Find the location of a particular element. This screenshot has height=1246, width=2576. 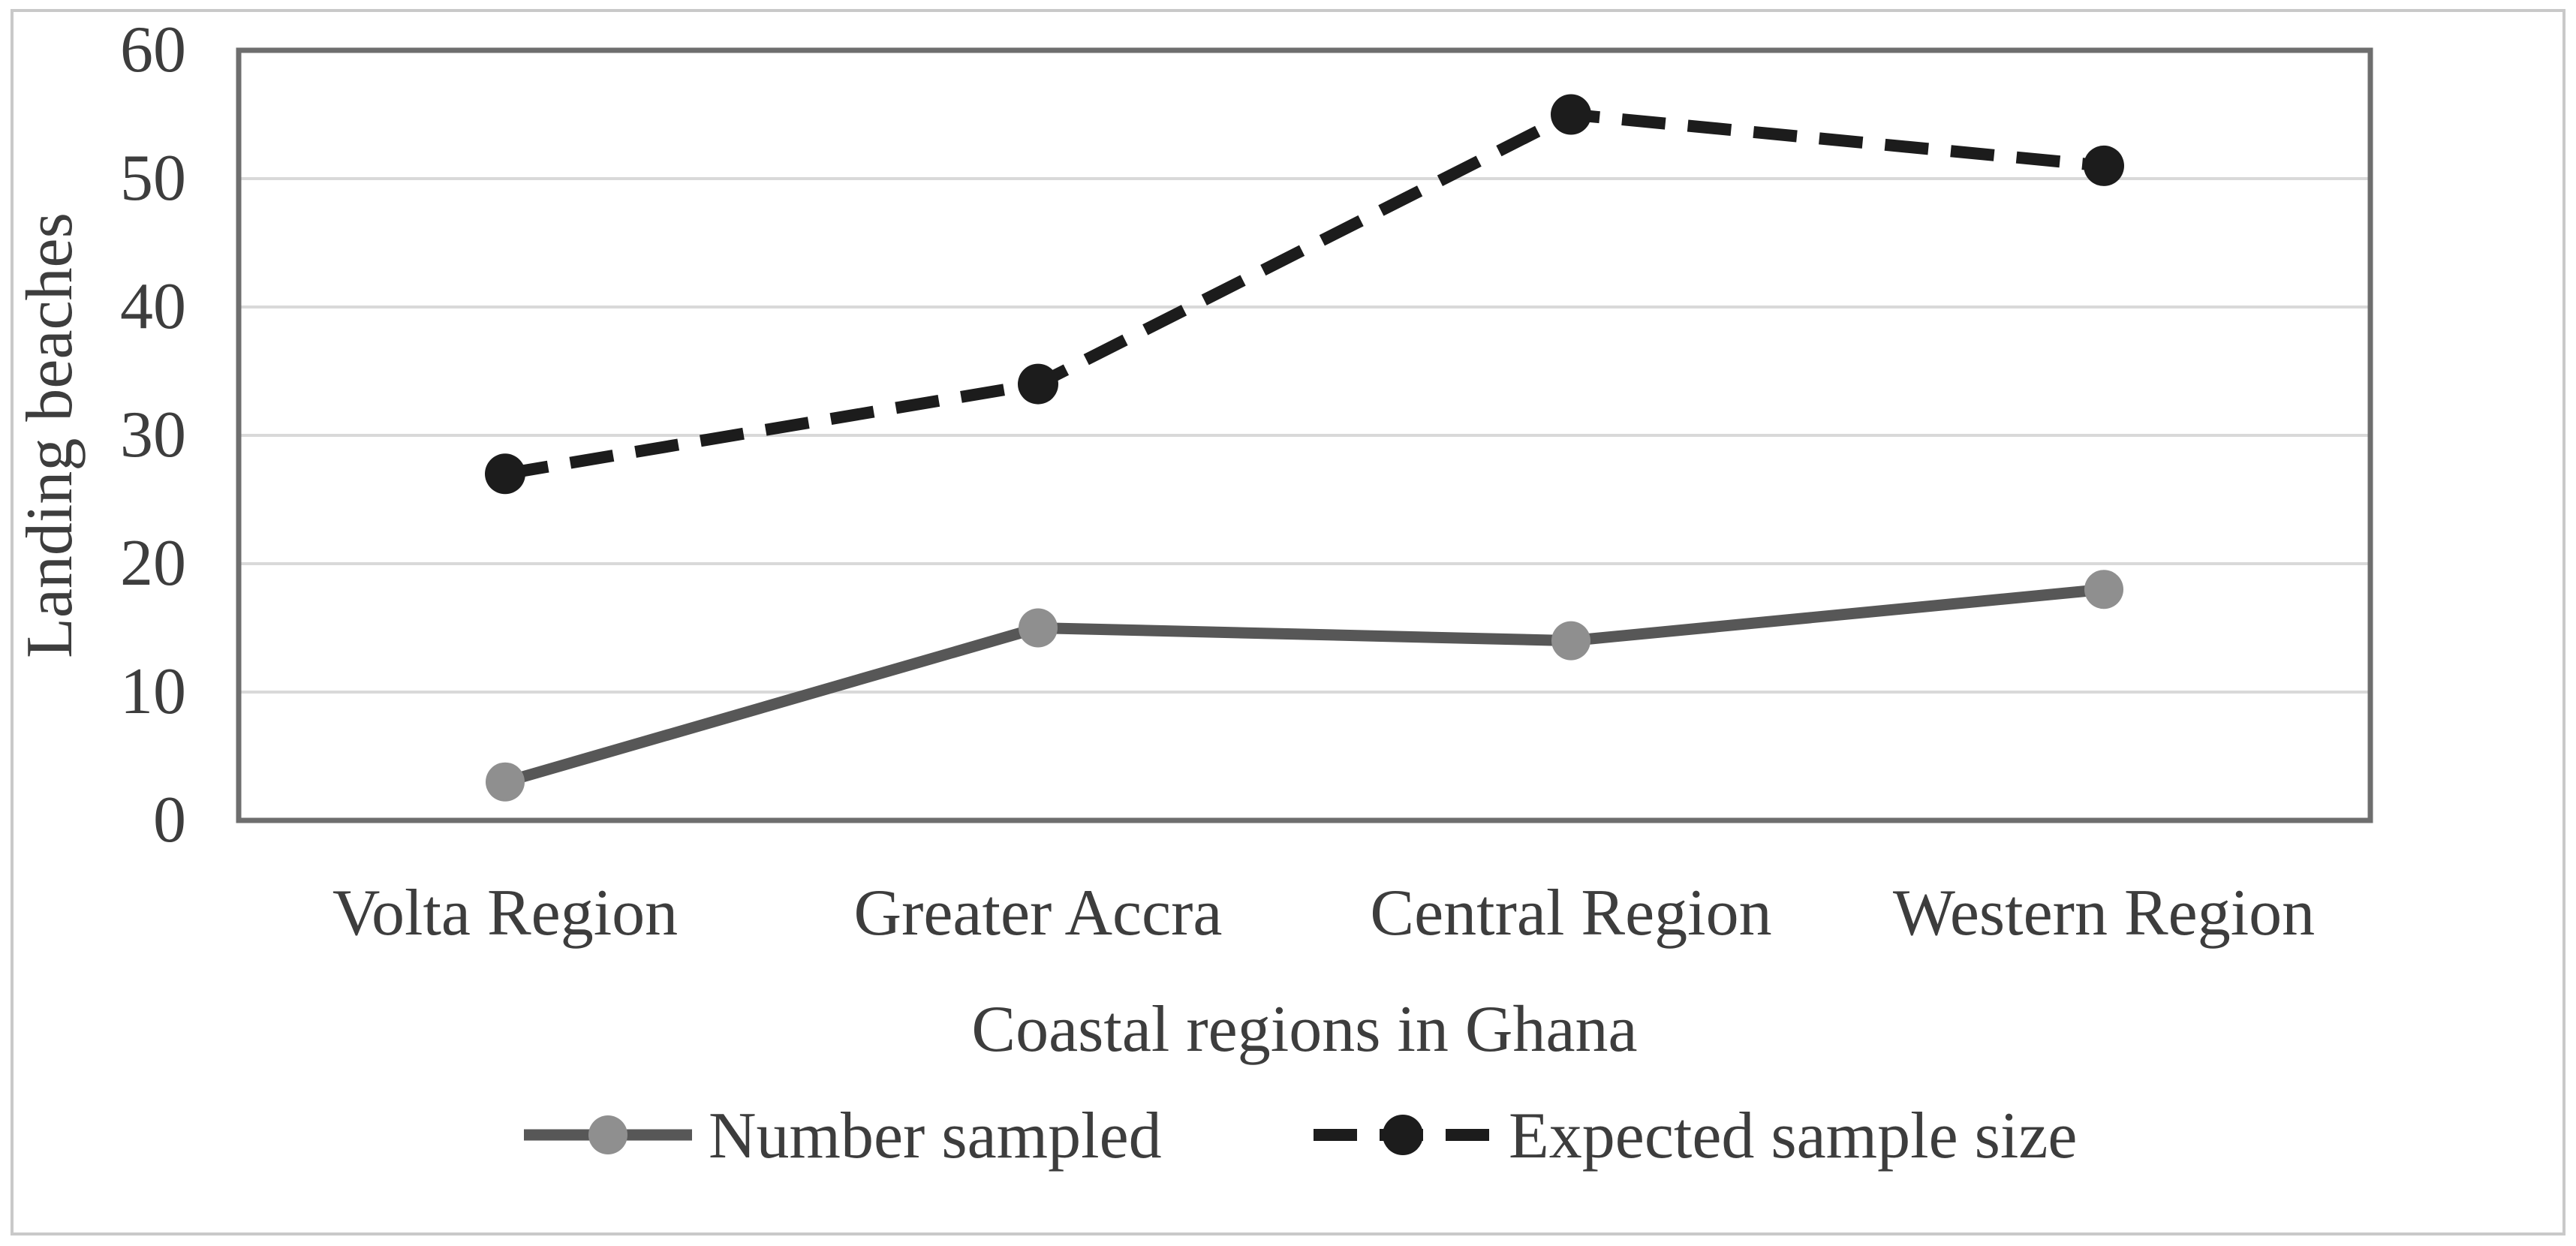

x-tick-label: Western Region is located at coordinates (2104, 913).